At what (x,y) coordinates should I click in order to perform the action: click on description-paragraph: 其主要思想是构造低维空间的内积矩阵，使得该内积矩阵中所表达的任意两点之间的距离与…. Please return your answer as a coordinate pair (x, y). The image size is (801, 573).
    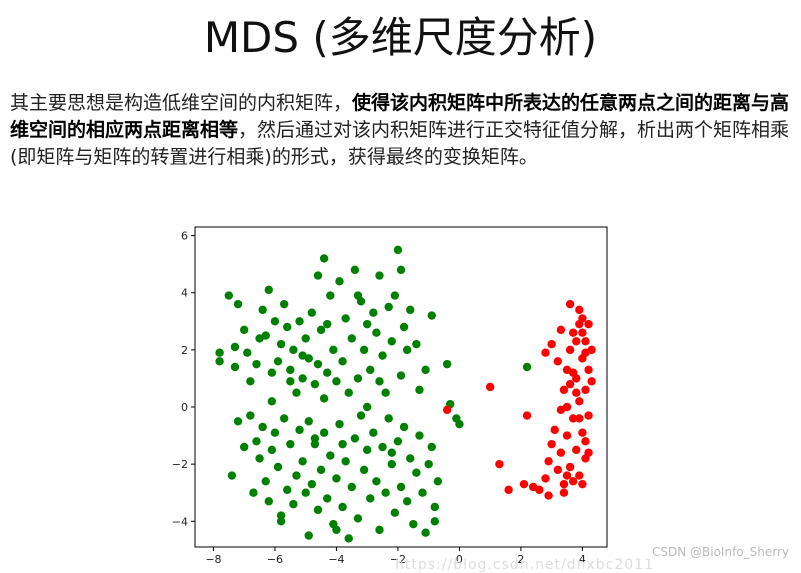
    Looking at the image, I should click on (400, 130).